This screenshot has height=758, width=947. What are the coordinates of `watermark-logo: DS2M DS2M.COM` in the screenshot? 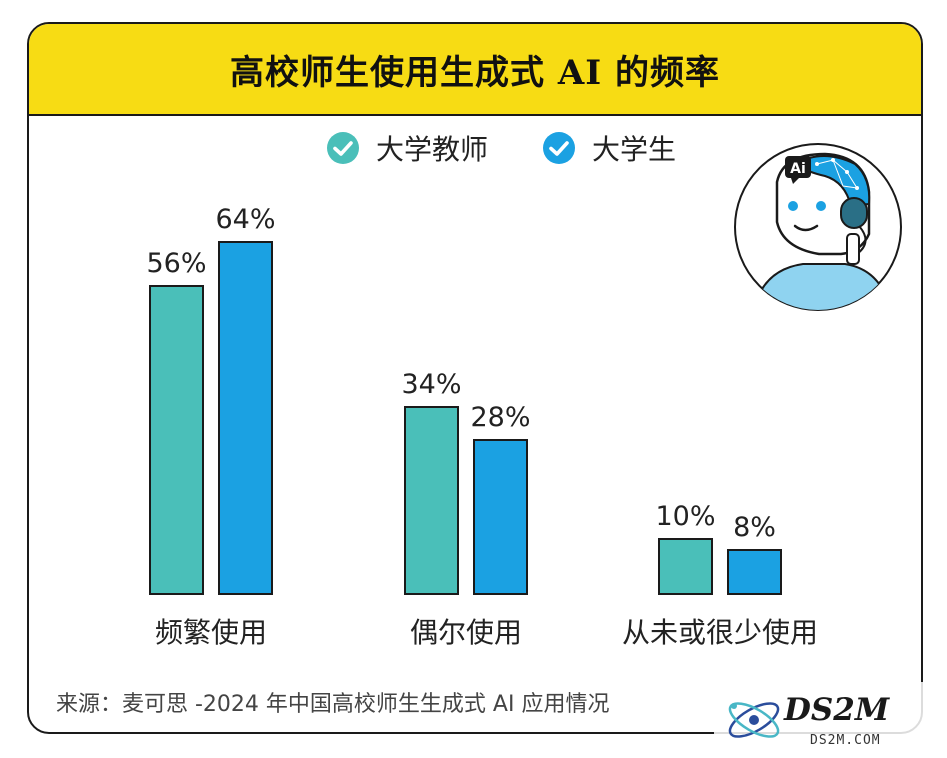 It's located at (827, 718).